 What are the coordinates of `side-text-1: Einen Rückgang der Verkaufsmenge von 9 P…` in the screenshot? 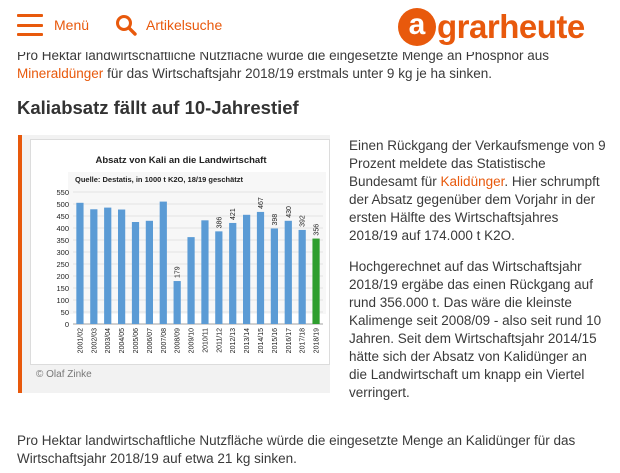 It's located at (477, 163).